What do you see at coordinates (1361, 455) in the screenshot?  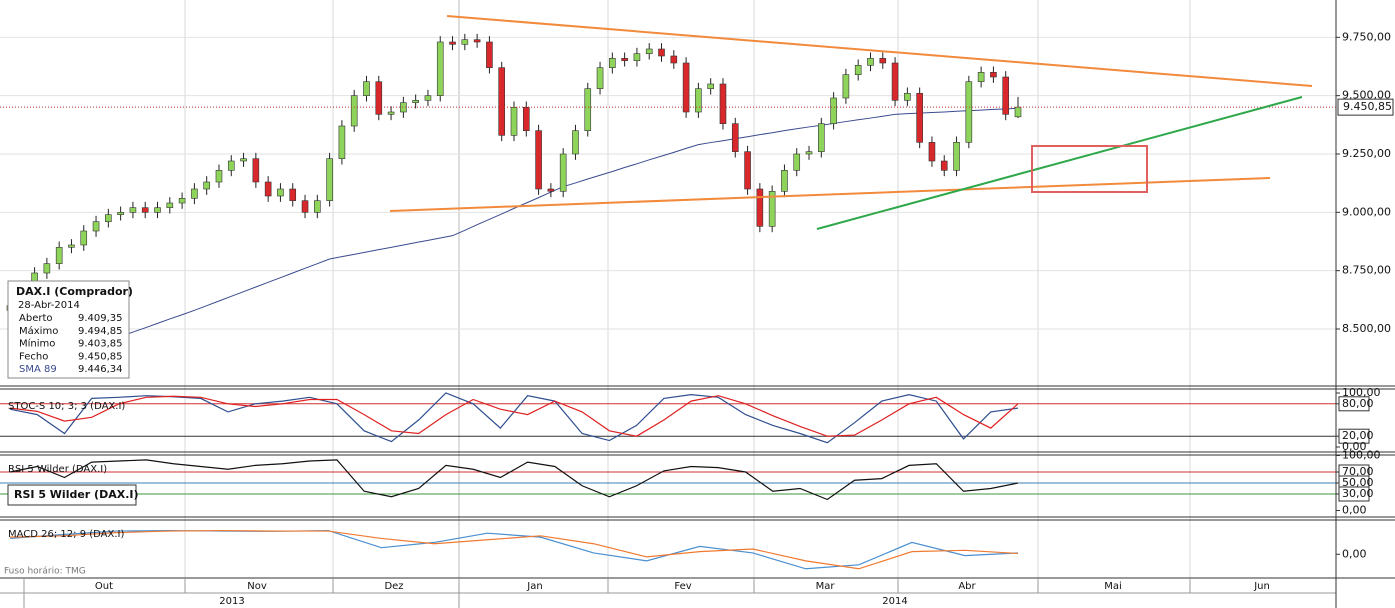 I see `y-tick-label: 100,00` at bounding box center [1361, 455].